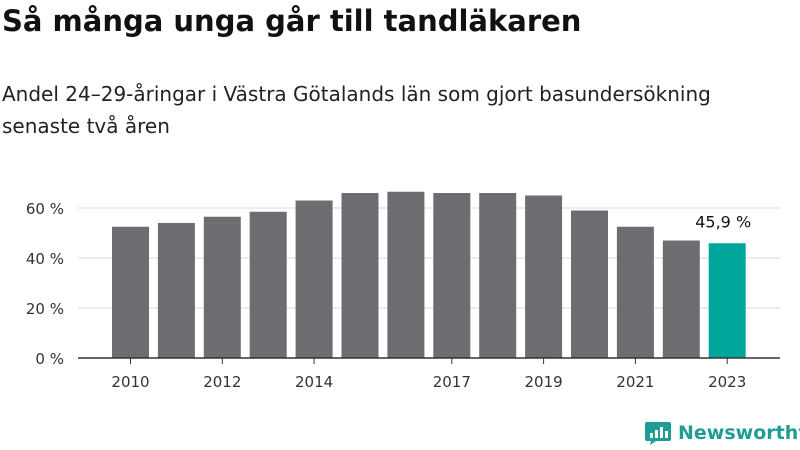 The height and width of the screenshot is (450, 800). I want to click on x-tick-label: 2017, so click(452, 382).